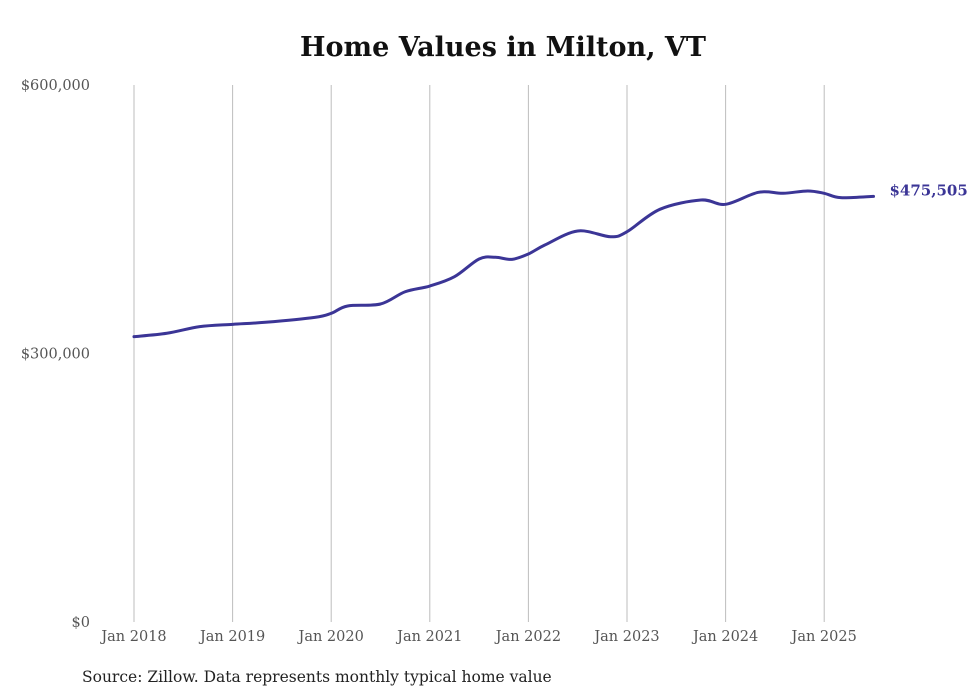 The height and width of the screenshot is (699, 980). I want to click on x-tick-label: Jan 2022, so click(527, 637).